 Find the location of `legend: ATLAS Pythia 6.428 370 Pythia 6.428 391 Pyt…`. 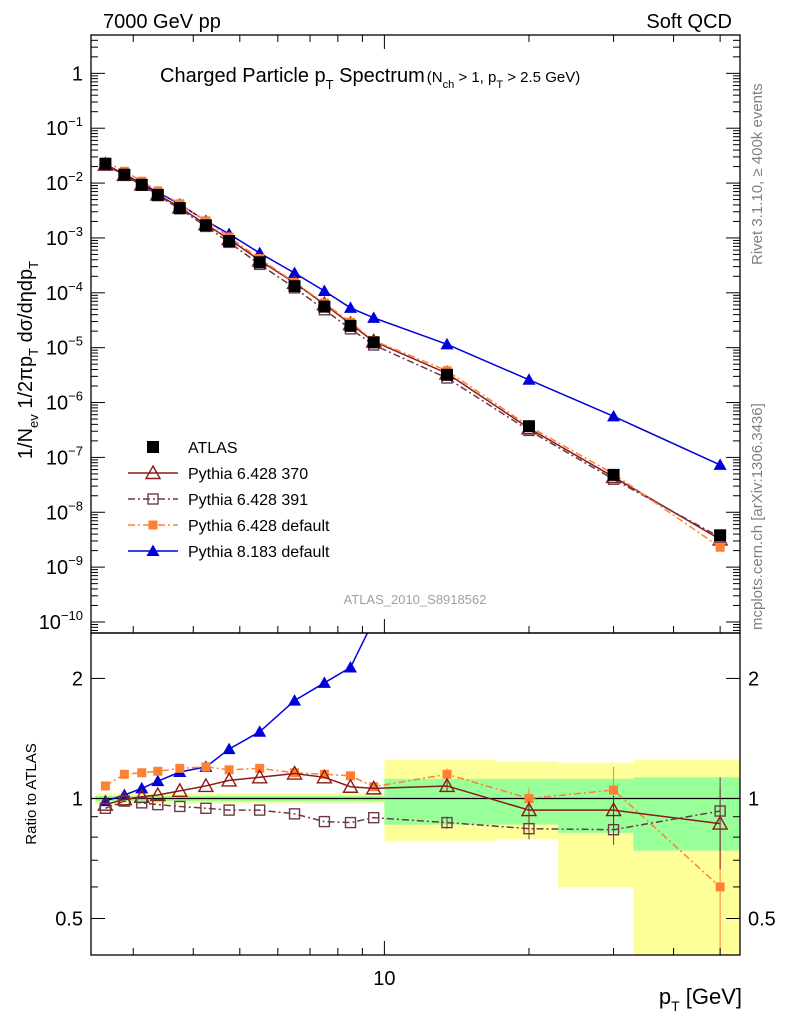

legend: ATLAS Pythia 6.428 370 Pythia 6.428 391 Pyt… is located at coordinates (229, 500).